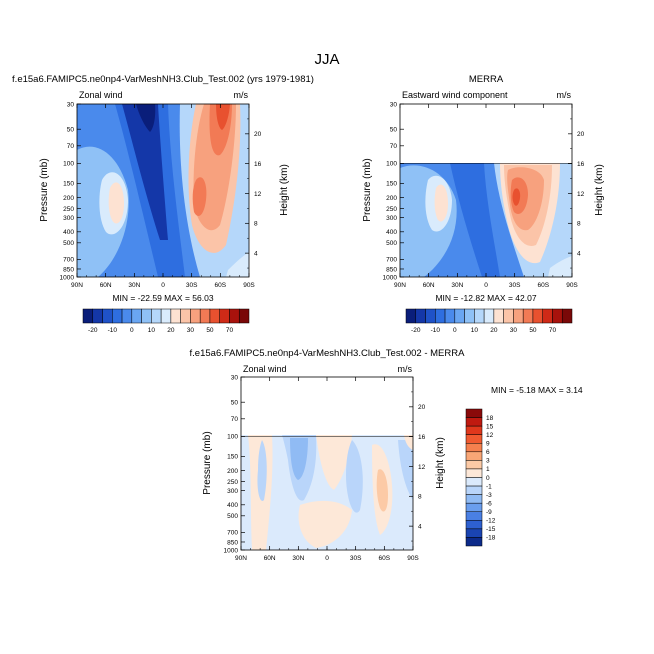 The width and height of the screenshot is (654, 654). Describe the element at coordinates (488, 452) in the screenshot. I see `colorbar-label: 6` at that location.